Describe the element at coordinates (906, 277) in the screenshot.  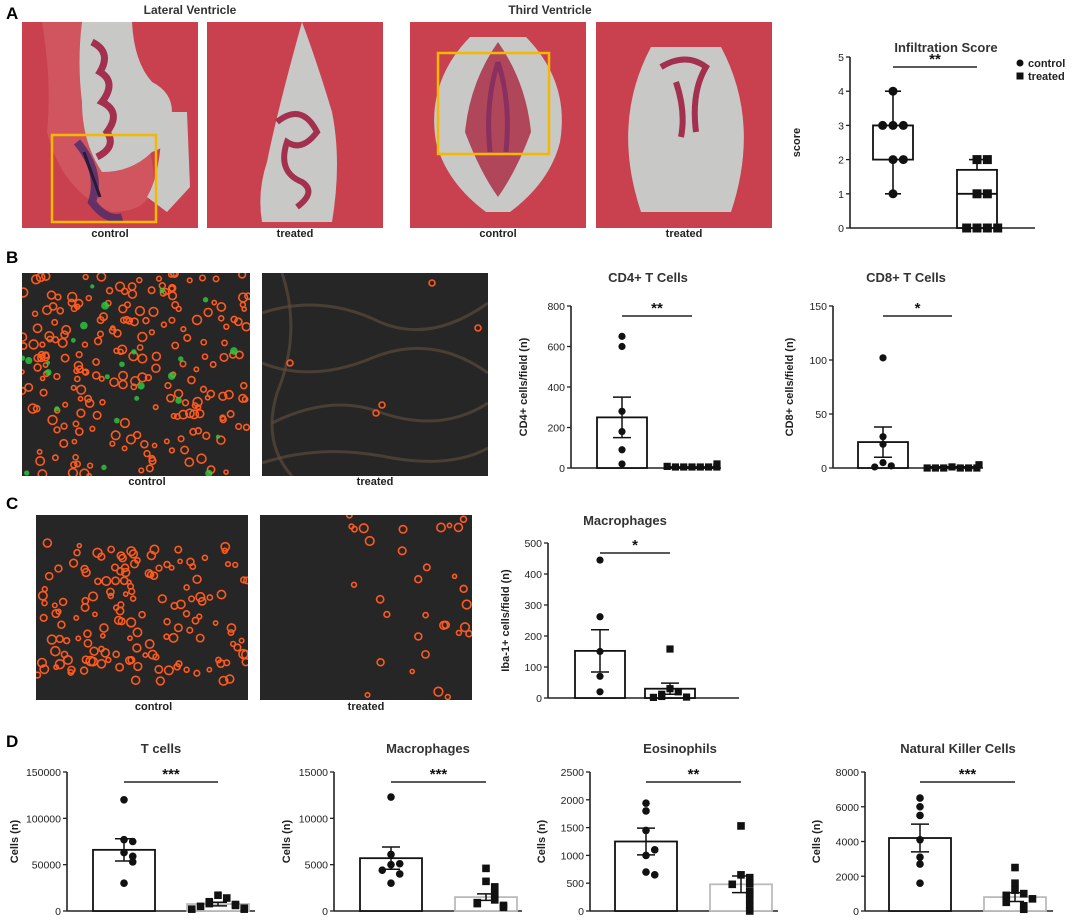
I see `cd8-title: CD8+ T Cells` at that location.